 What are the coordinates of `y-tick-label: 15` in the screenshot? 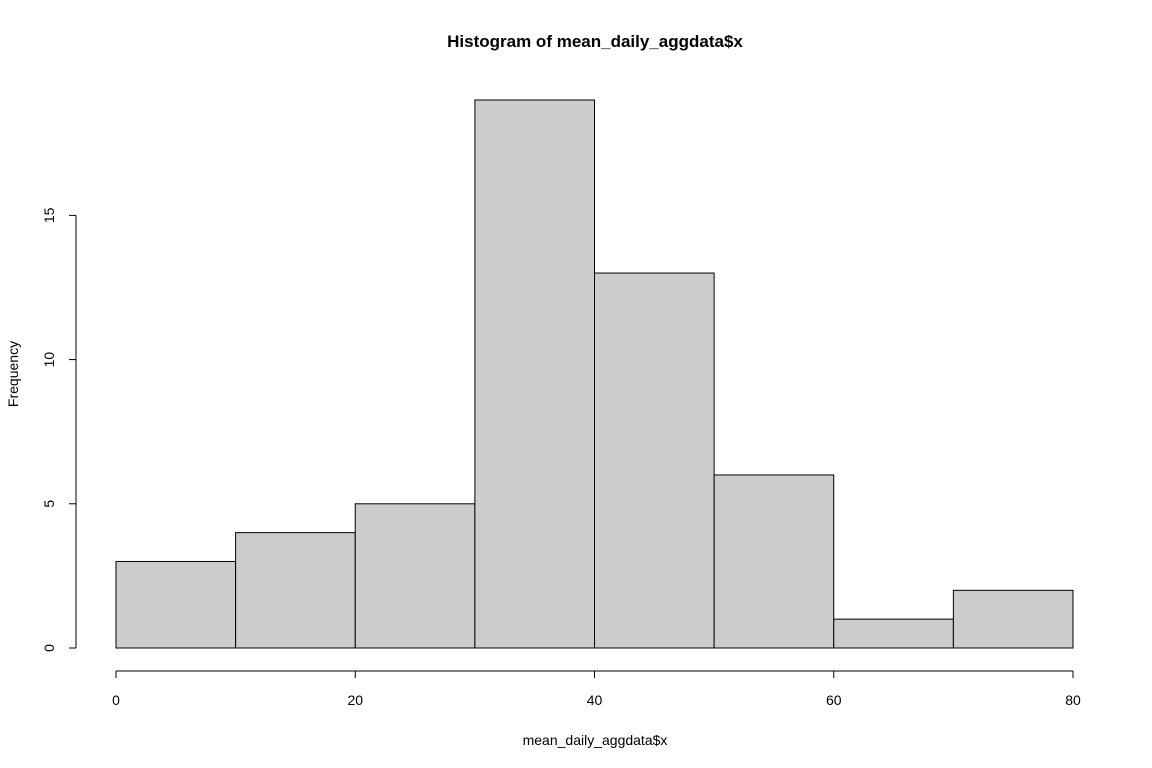 It's located at (49, 215).